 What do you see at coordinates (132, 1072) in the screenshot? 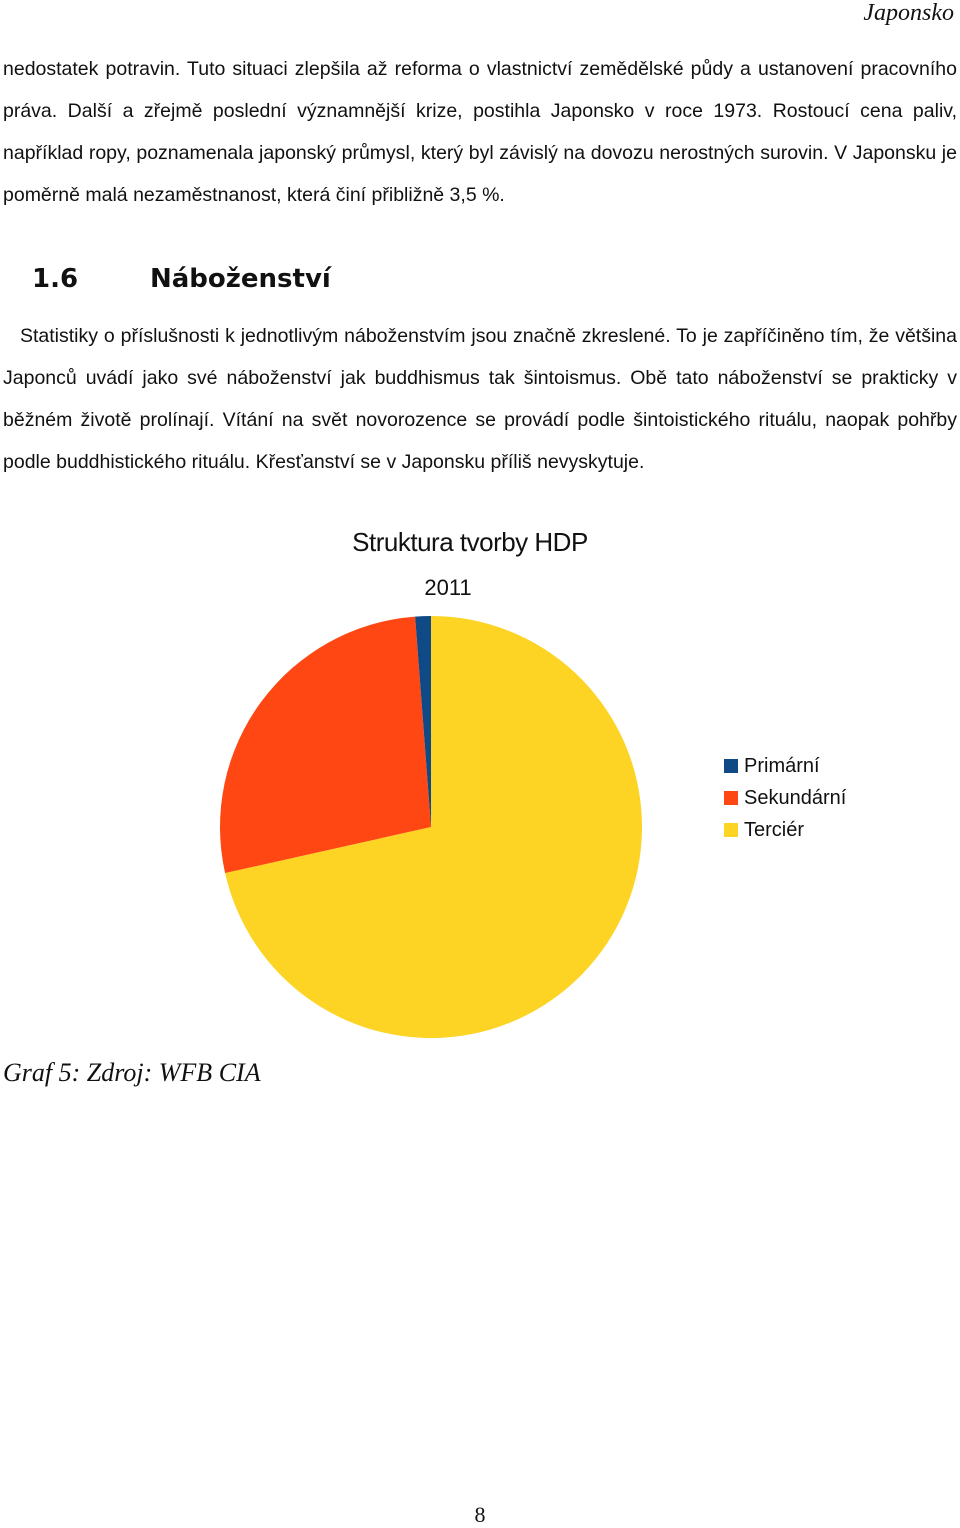
I see `figure-caption: Graf 5: Zdroj: WFB CIA` at bounding box center [132, 1072].